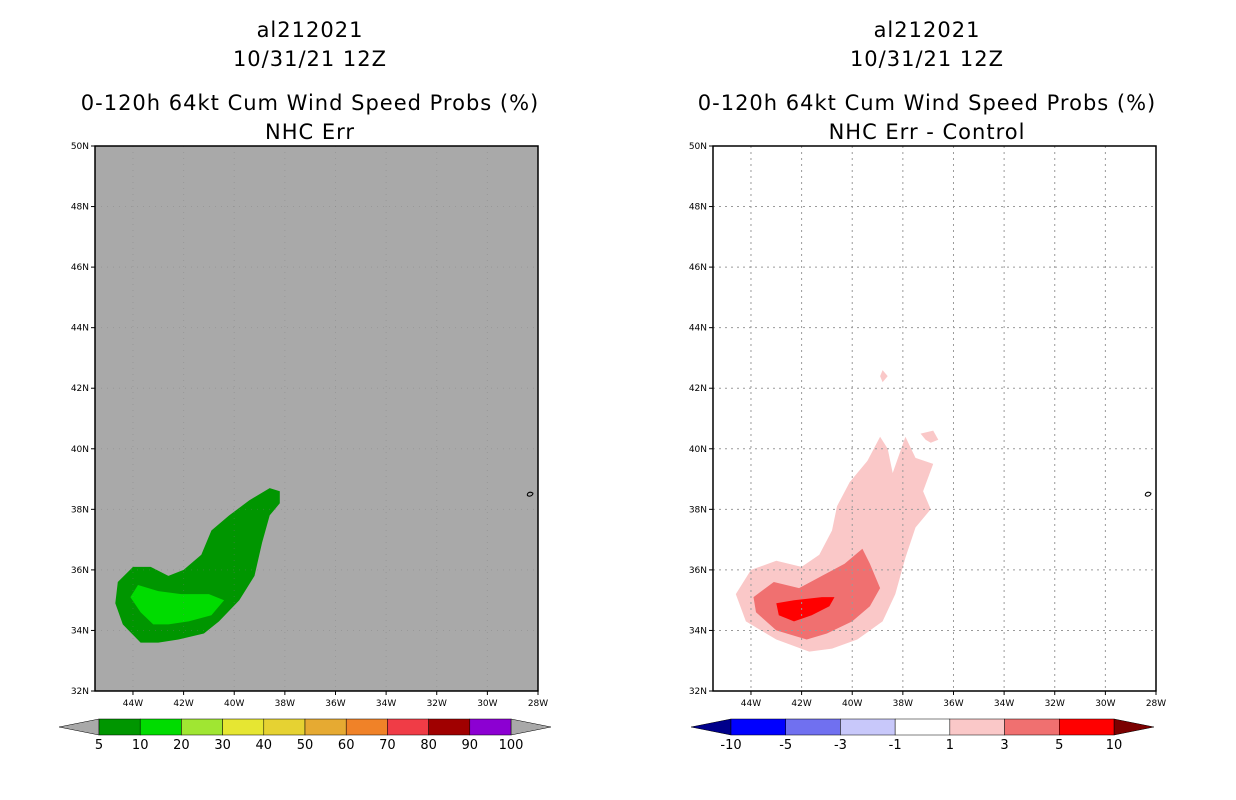  What do you see at coordinates (895, 745) in the screenshot?
I see `colorbar-label-3: -1` at bounding box center [895, 745].